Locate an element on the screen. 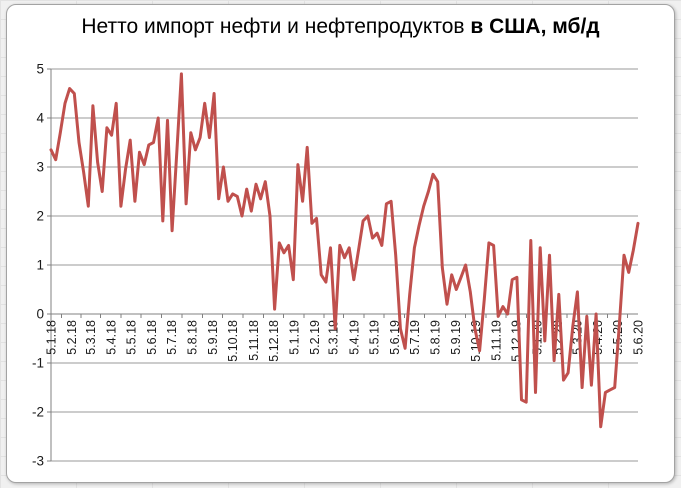 The image size is (681, 488). x-tick-label: 5.8.18 is located at coordinates (193, 337).